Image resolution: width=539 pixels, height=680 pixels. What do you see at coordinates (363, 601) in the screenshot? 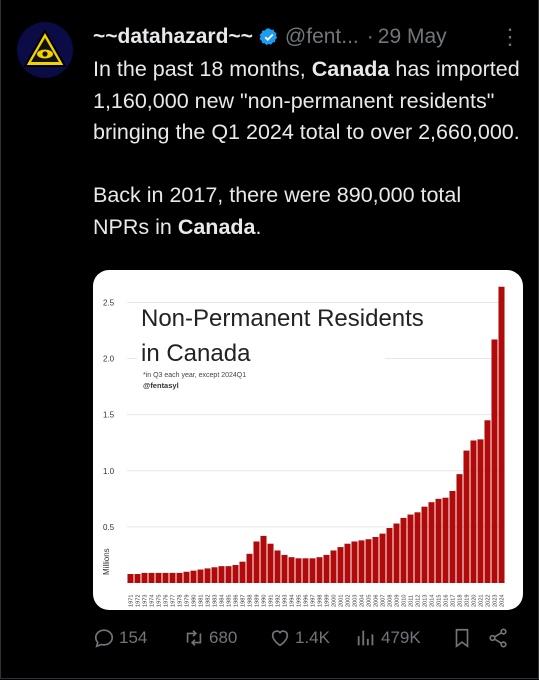
I see `x-tick-label: 2004` at bounding box center [363, 601].